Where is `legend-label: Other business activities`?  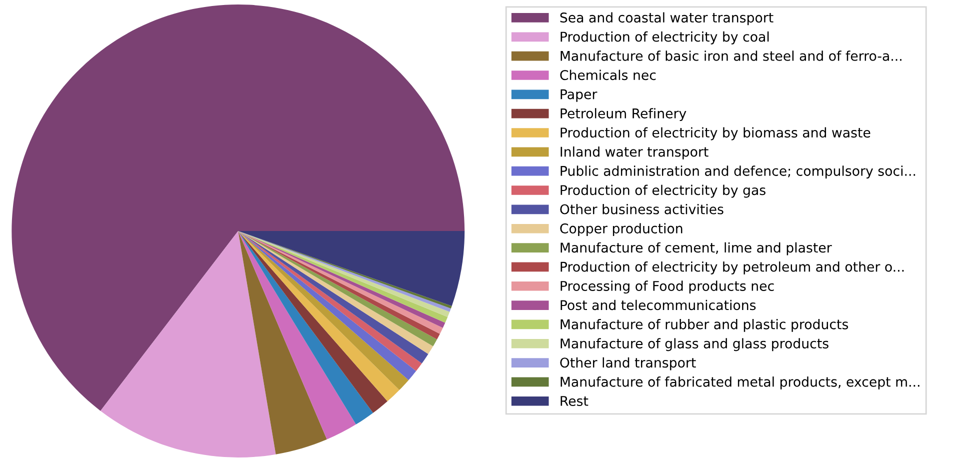
legend-label: Other business activities is located at coordinates (642, 209).